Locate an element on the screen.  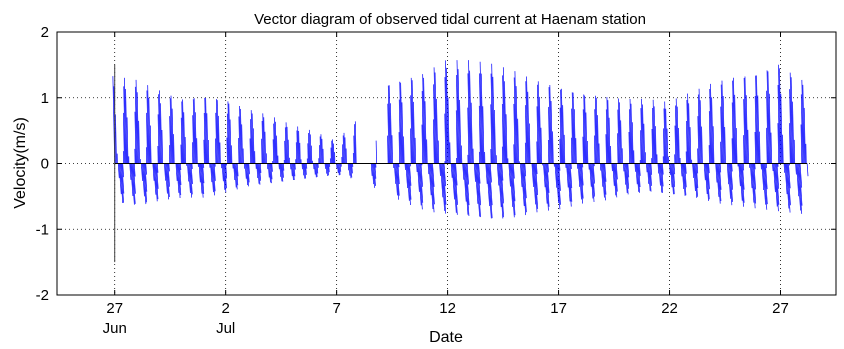
x-tick-label: 27 is located at coordinates (114, 308).